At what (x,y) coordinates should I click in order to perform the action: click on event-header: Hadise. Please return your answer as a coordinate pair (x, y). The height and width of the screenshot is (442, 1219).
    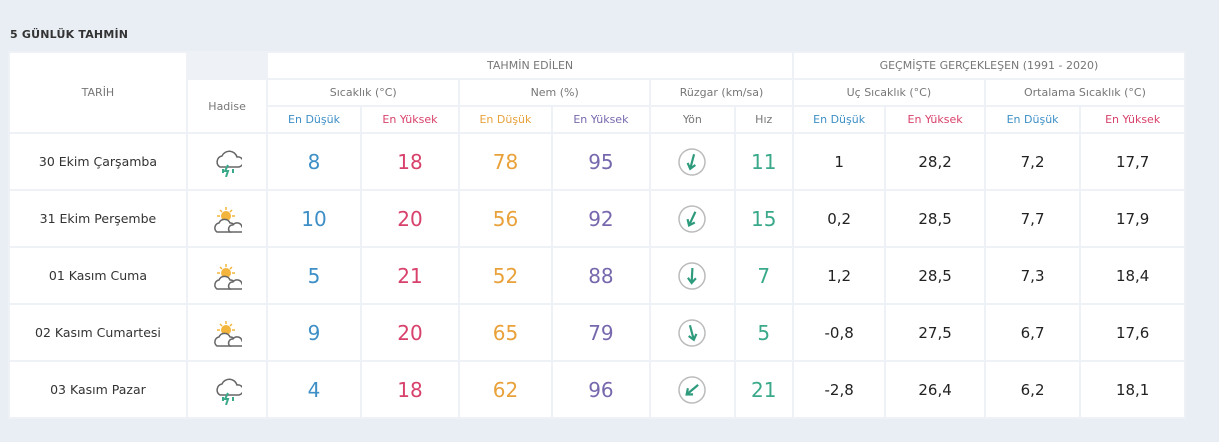
    Looking at the image, I should click on (227, 106).